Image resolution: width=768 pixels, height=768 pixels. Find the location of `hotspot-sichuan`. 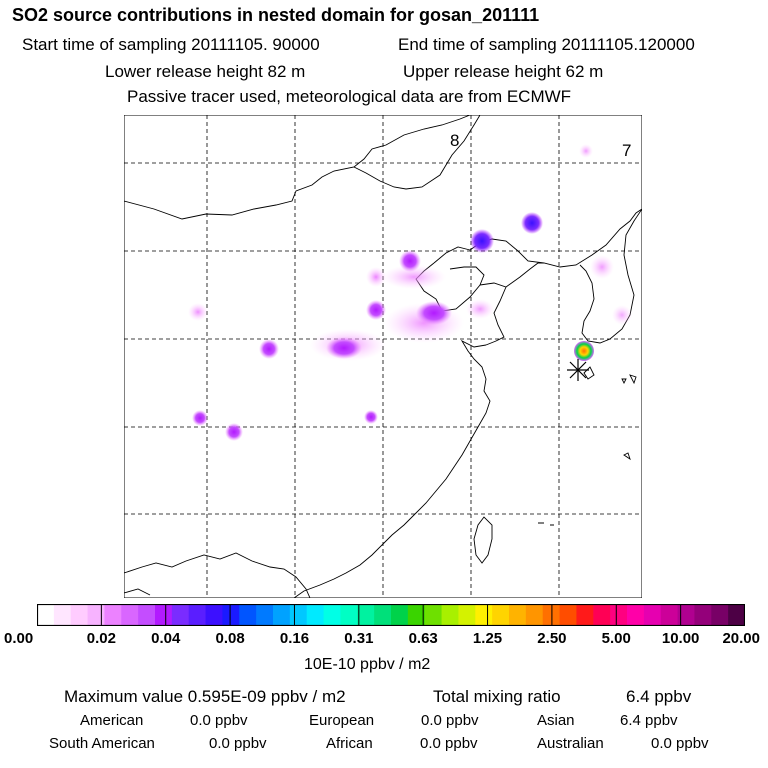

hotspot-sichuan is located at coordinates (200, 418).